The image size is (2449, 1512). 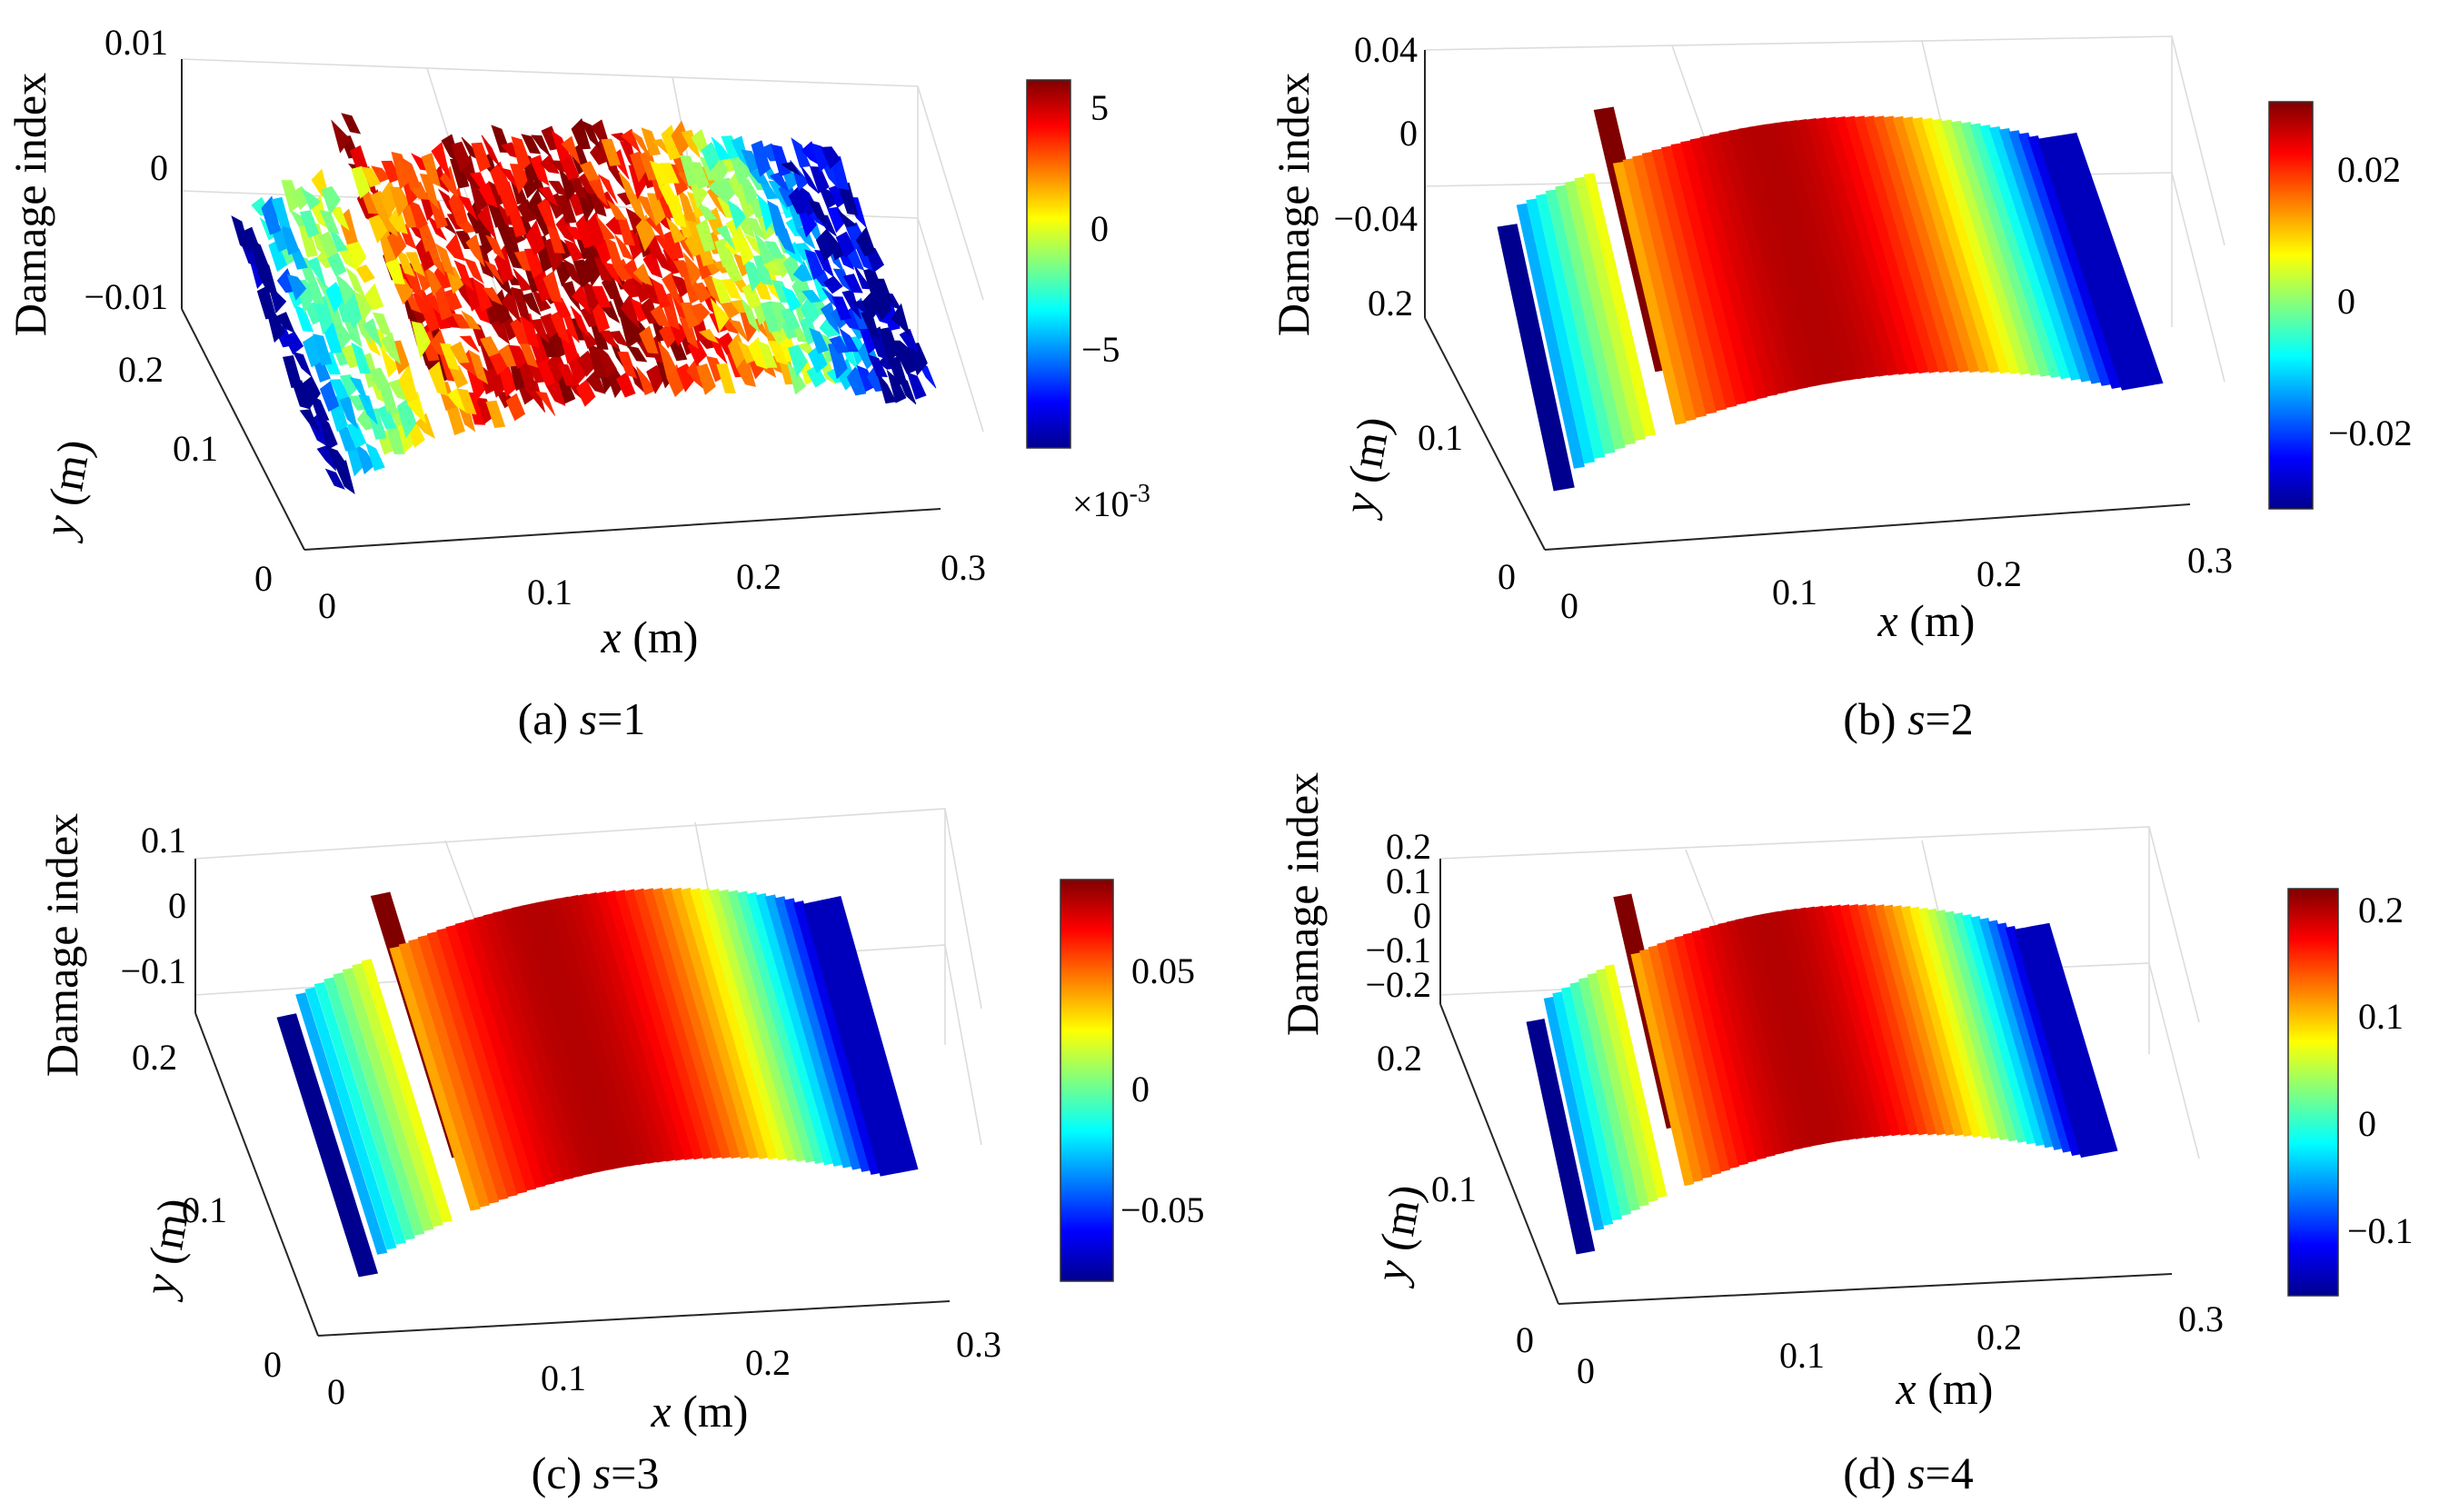 What do you see at coordinates (1908, 718) in the screenshot?
I see `caption-b: (b) s=2` at bounding box center [1908, 718].